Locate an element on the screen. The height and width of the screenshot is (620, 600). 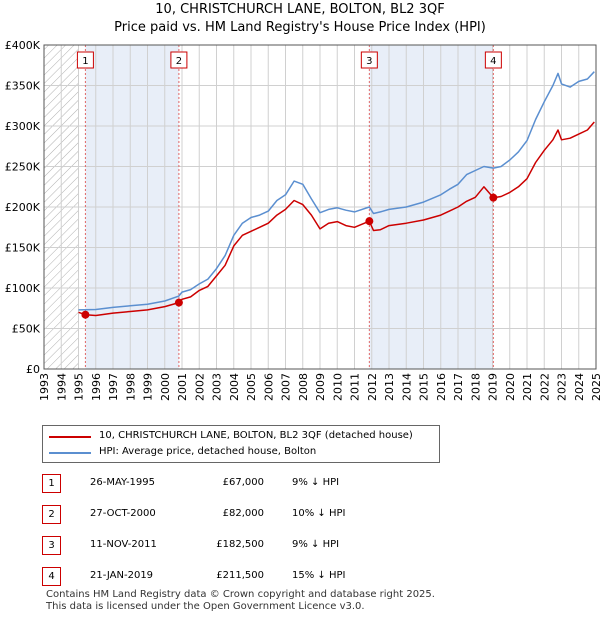
transaction-row: 2 27-OCT-2000 £82,000 10% ↓ HPI is located at coordinates (222, 514).